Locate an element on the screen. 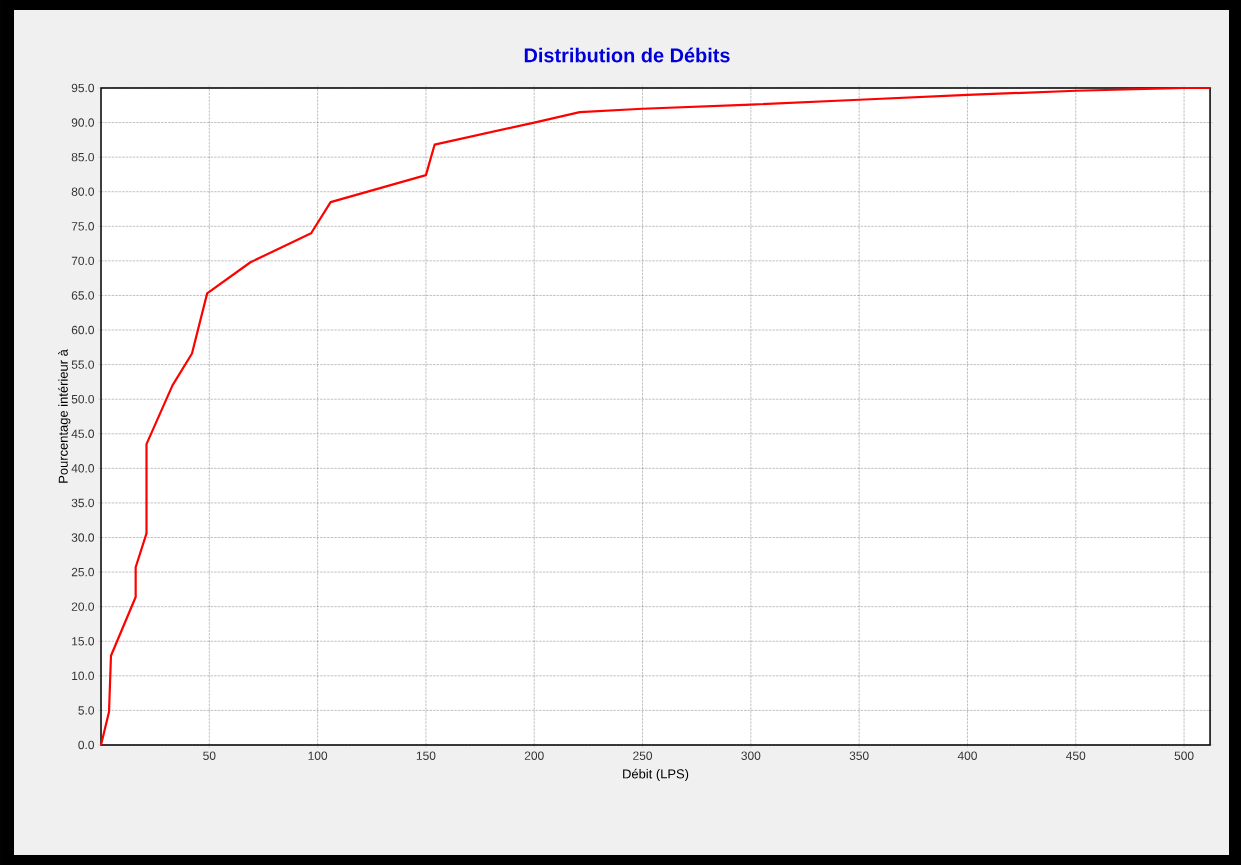  x-tick-label: 500 is located at coordinates (1184, 755).